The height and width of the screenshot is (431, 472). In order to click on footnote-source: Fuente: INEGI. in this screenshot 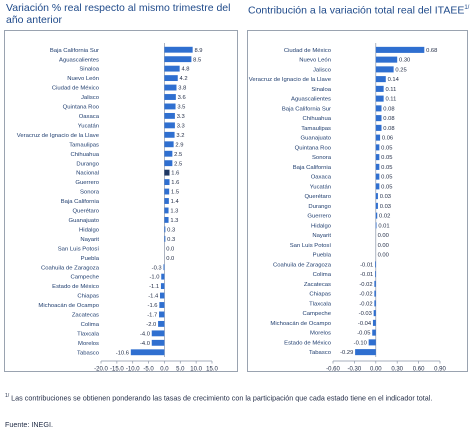, I will do `click(29, 424)`.